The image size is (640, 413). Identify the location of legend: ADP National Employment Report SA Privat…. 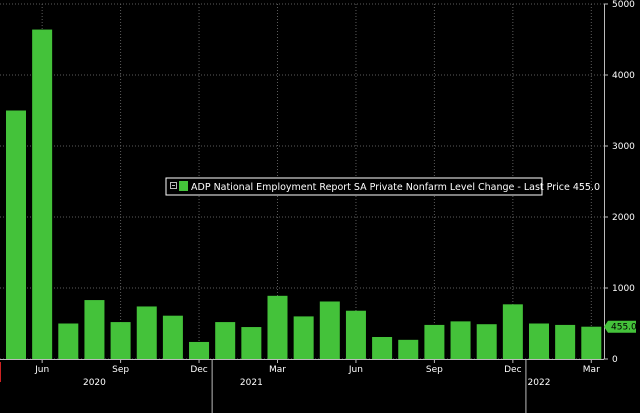
(382, 186).